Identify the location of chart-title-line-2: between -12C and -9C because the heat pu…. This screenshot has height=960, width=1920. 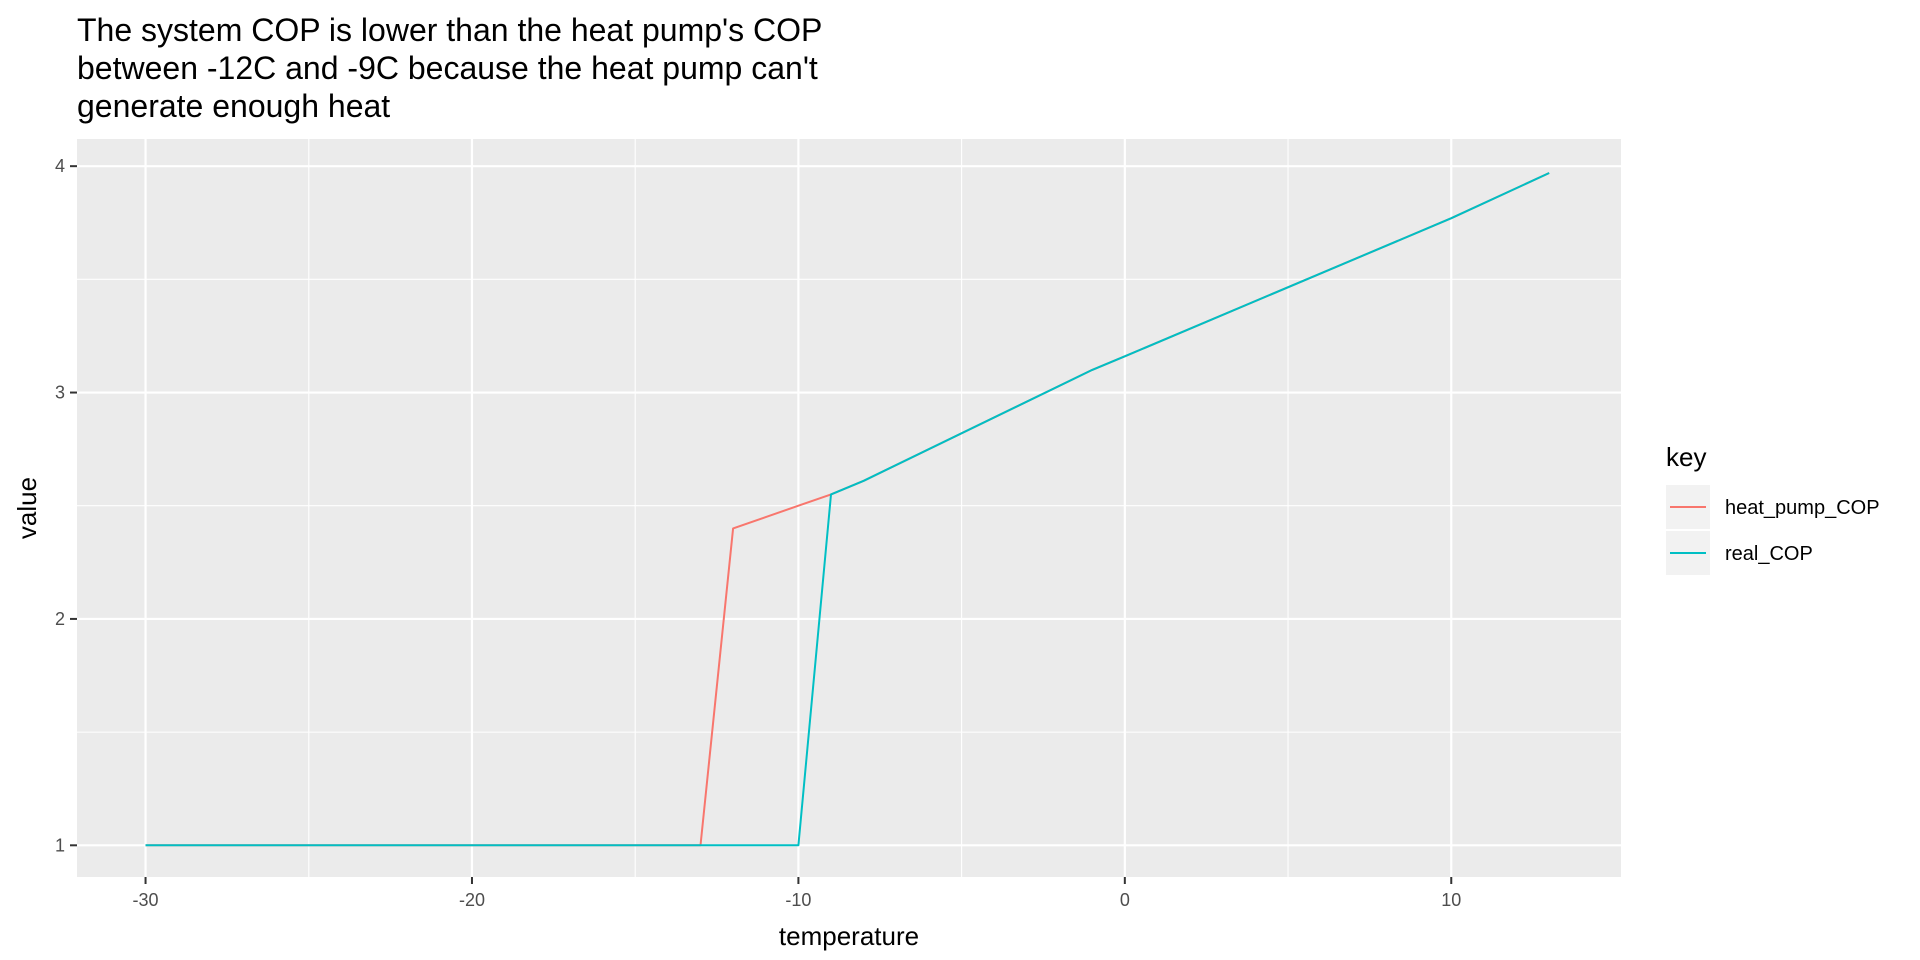
(447, 68).